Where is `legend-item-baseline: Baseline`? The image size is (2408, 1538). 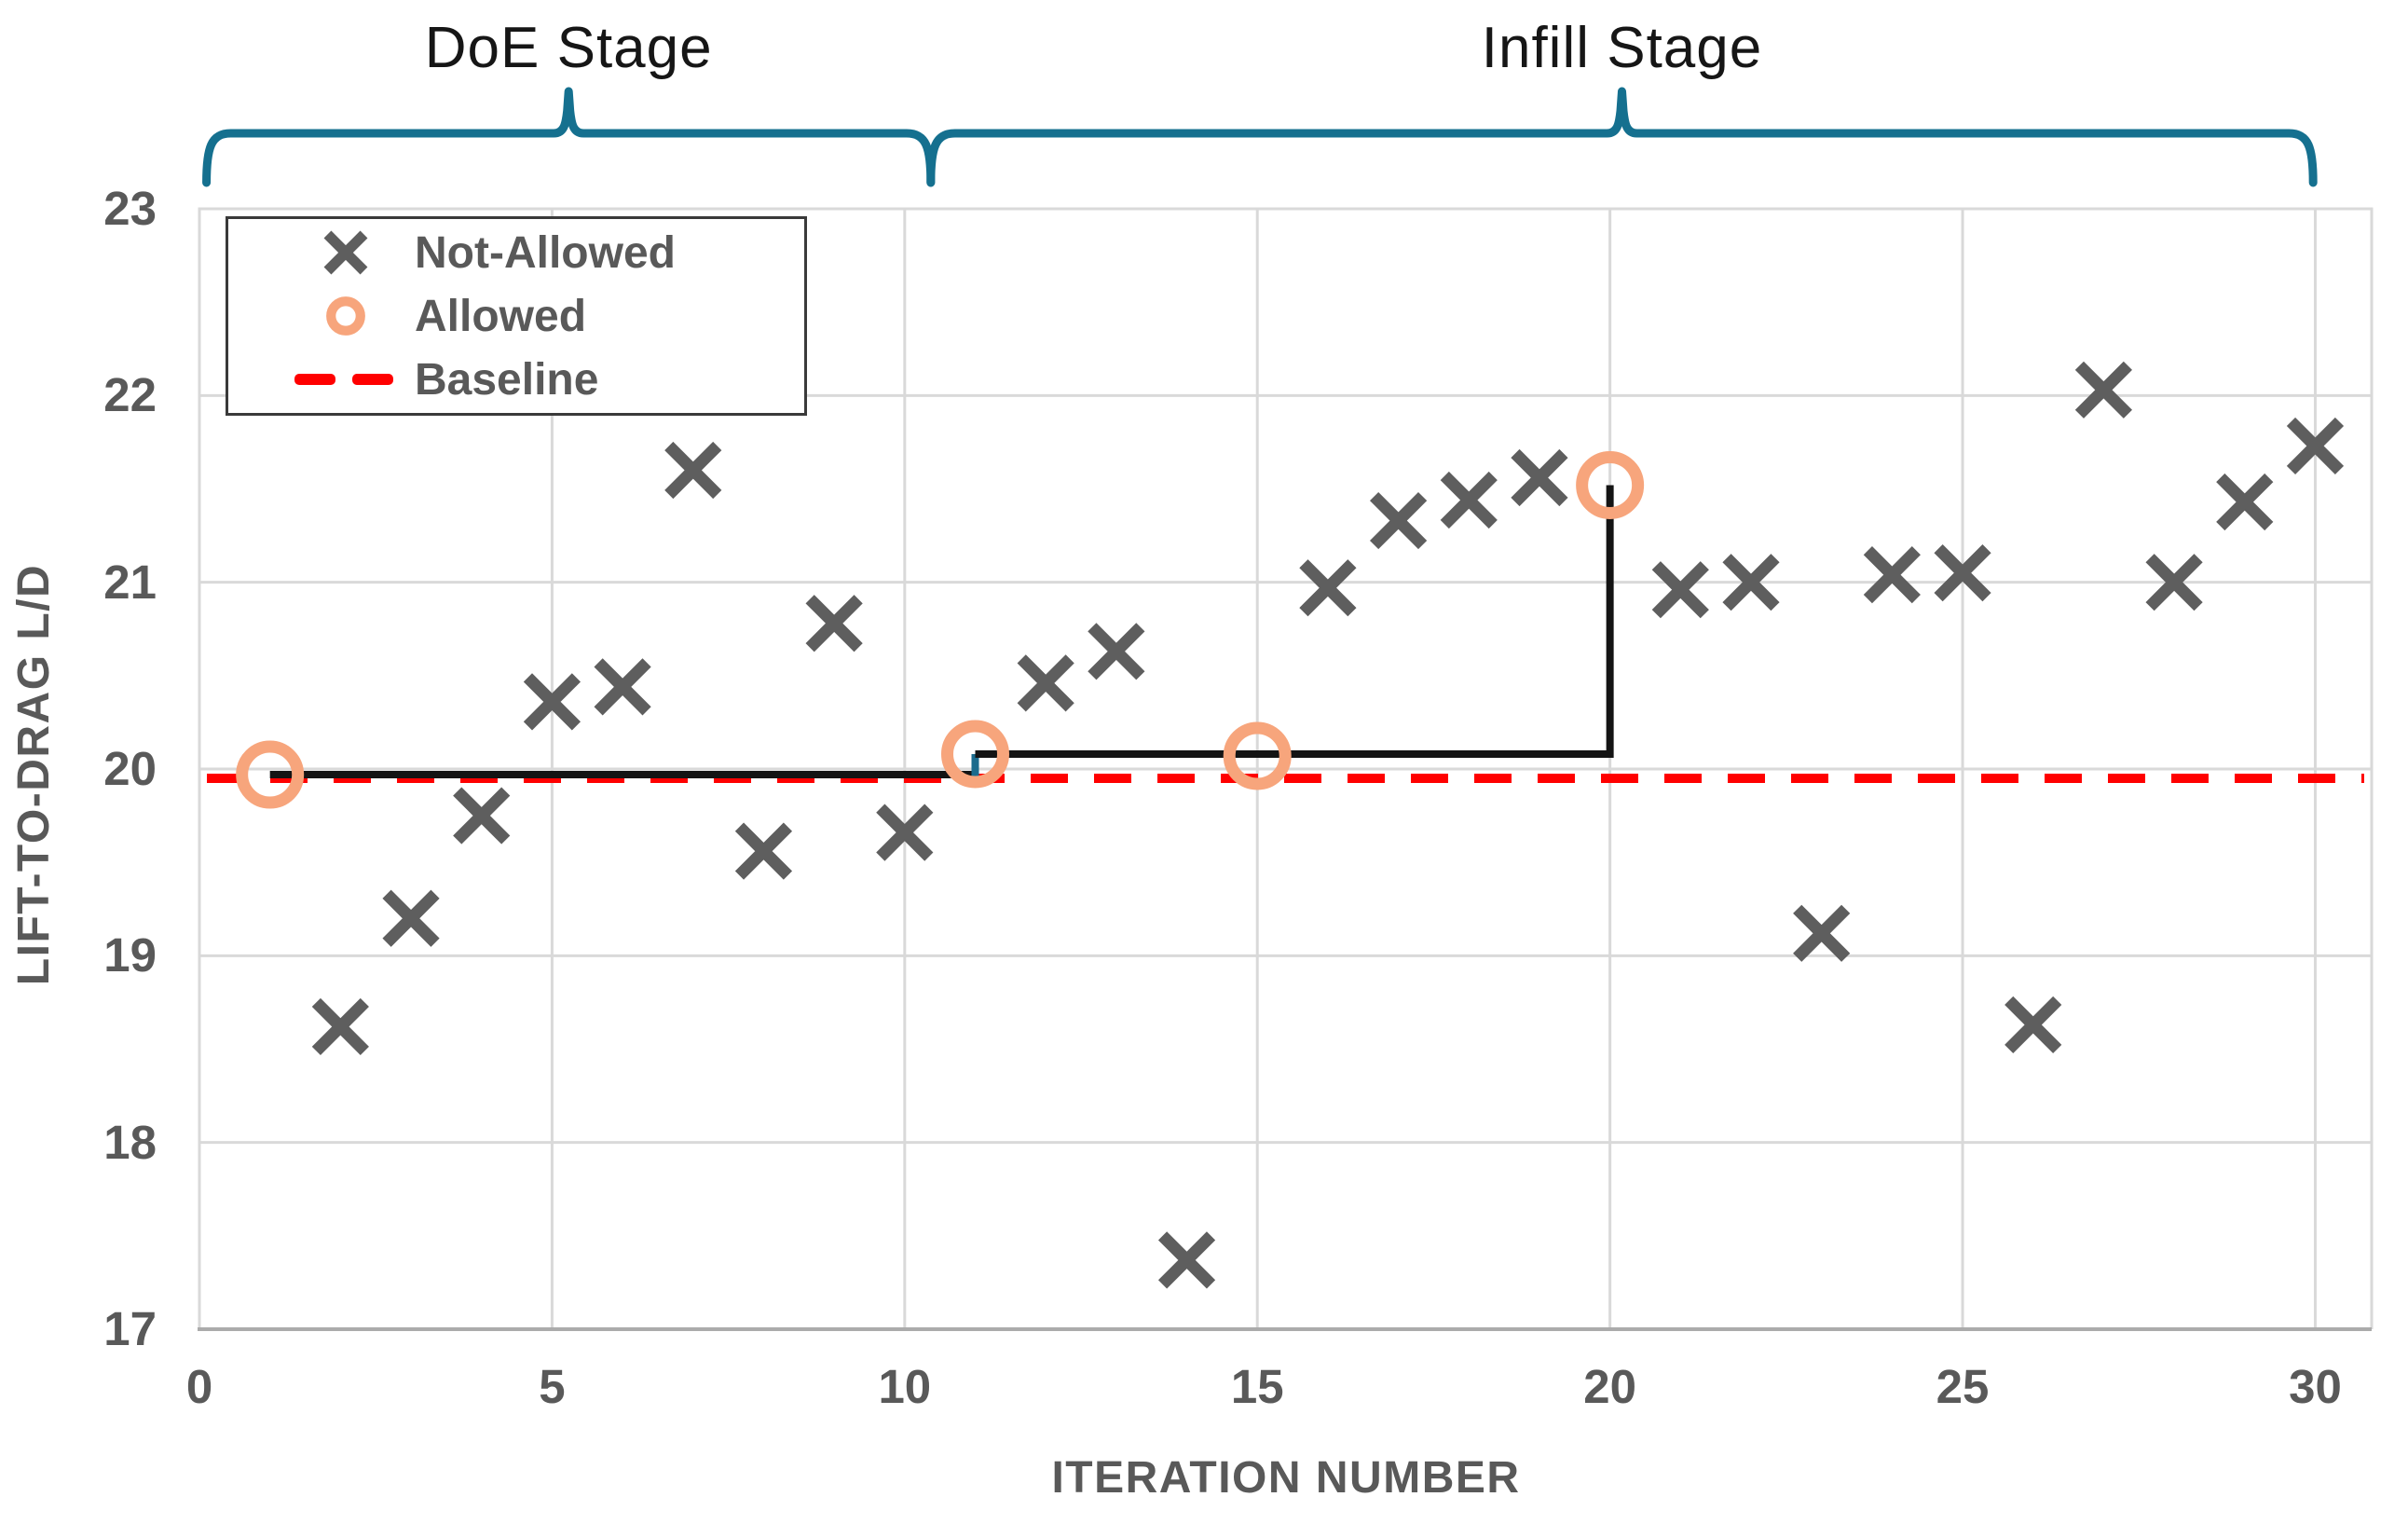
legend-item-baseline: Baseline is located at coordinates (516, 379).